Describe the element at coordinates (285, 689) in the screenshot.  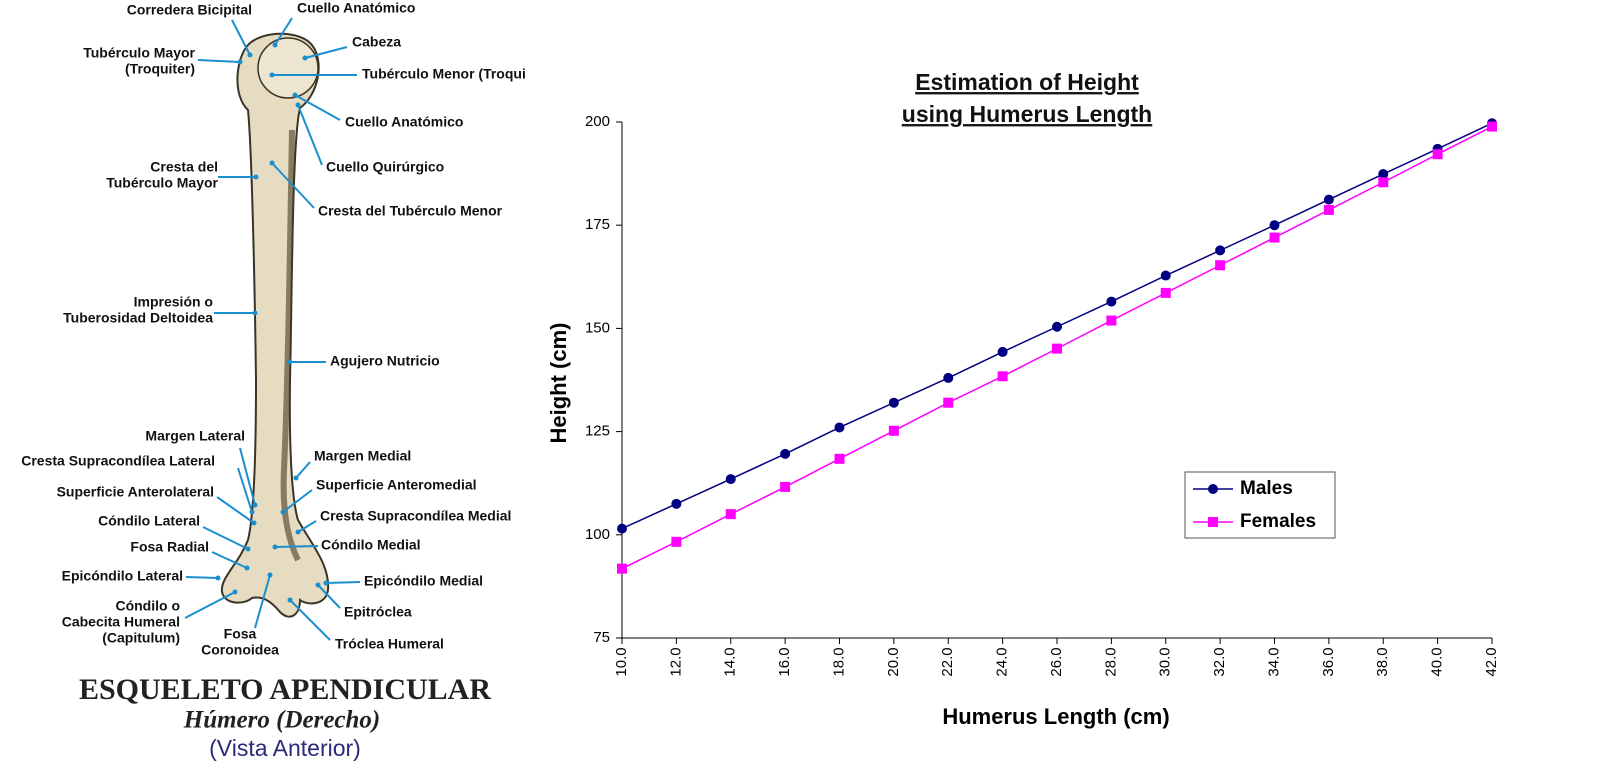
I see `diagram-title: ESQUELETO APENDICULAR` at that location.